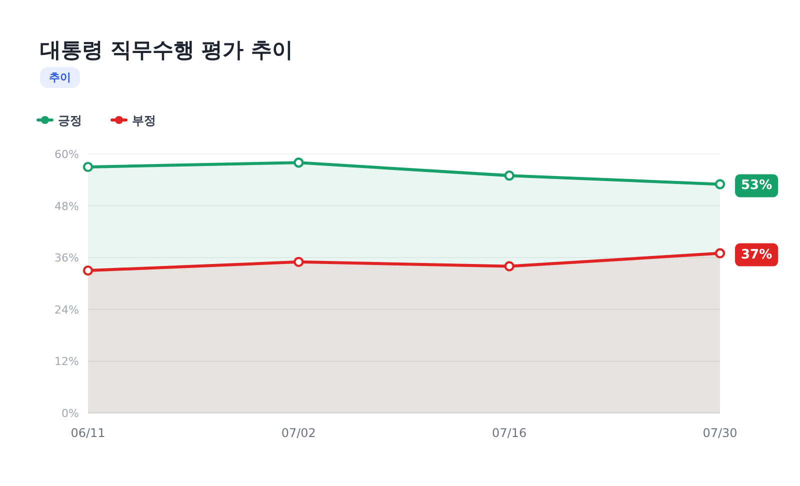 The width and height of the screenshot is (800, 486). What do you see at coordinates (70, 121) in the screenshot?
I see `legend-label: 긍정` at bounding box center [70, 121].